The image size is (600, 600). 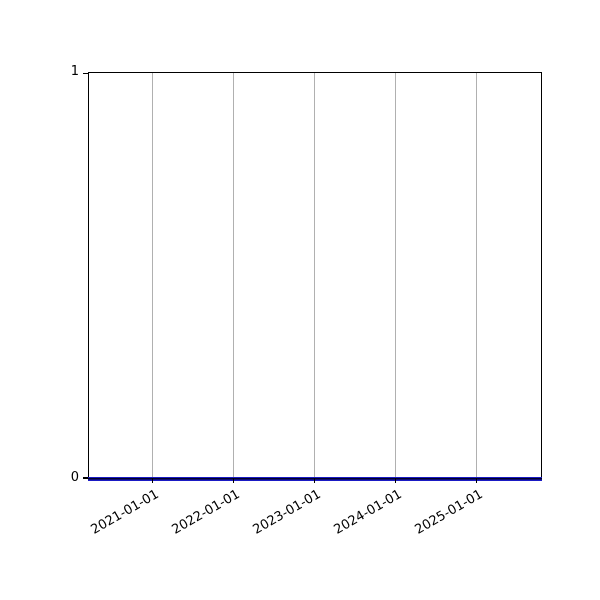 I want to click on x-tick-label: 2022-01-01, so click(x=206, y=512).